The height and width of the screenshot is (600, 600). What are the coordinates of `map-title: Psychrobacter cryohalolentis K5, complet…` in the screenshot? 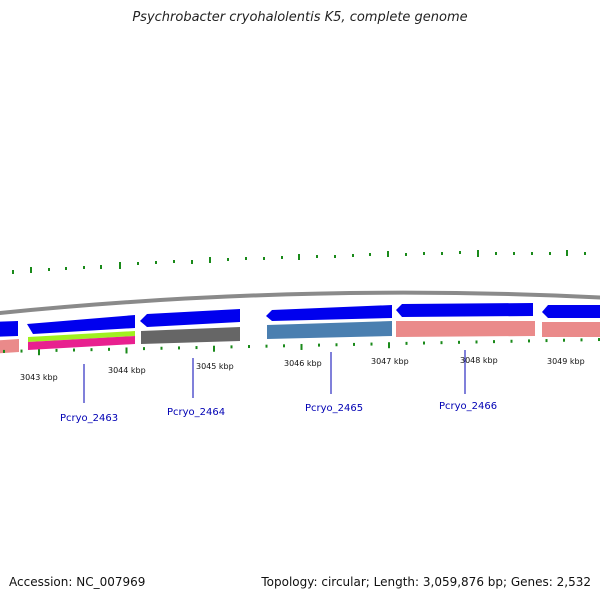 It's located at (300, 17).